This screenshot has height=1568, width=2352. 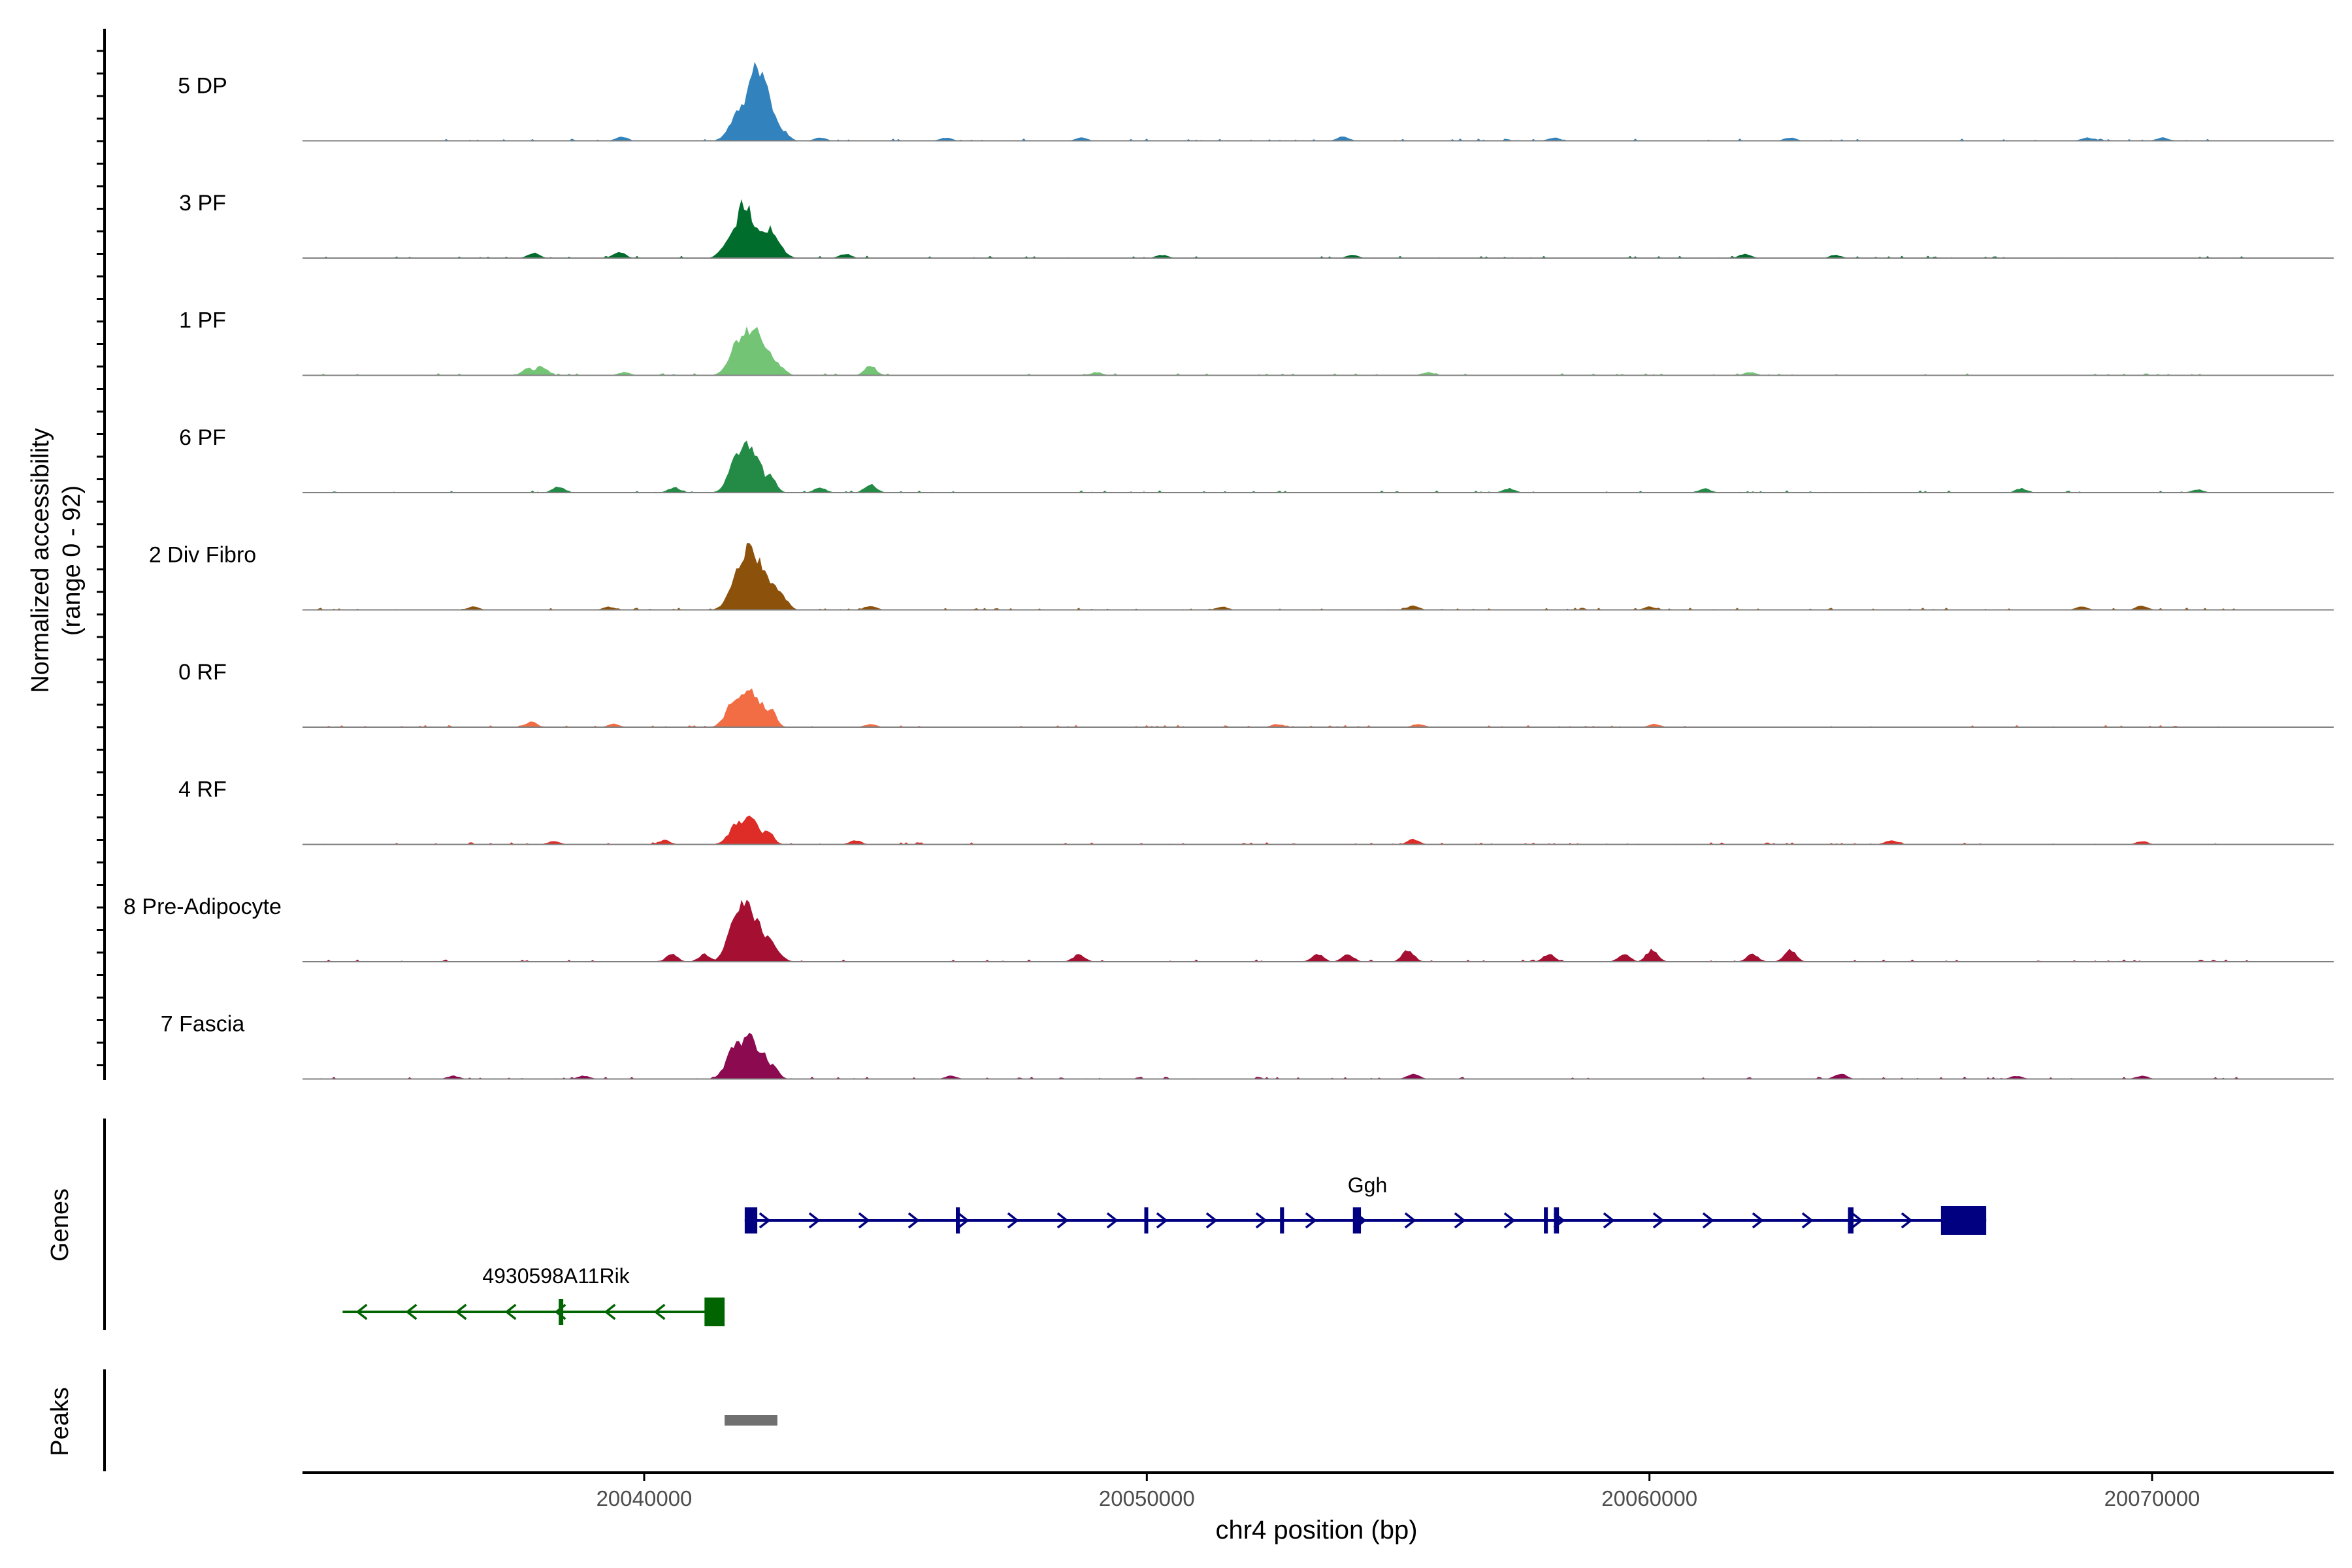 I want to click on coverage-track: 1 PF, so click(x=1256, y=342).